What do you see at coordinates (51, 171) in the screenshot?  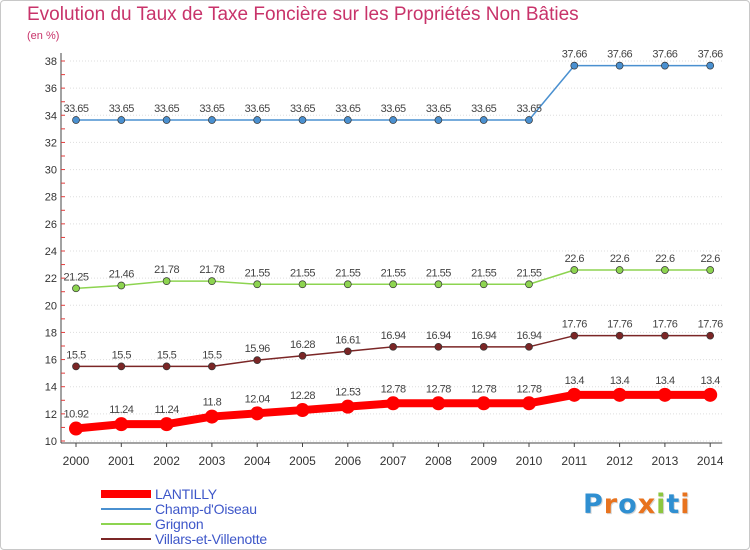 I see `y-tick-label: 30` at bounding box center [51, 171].